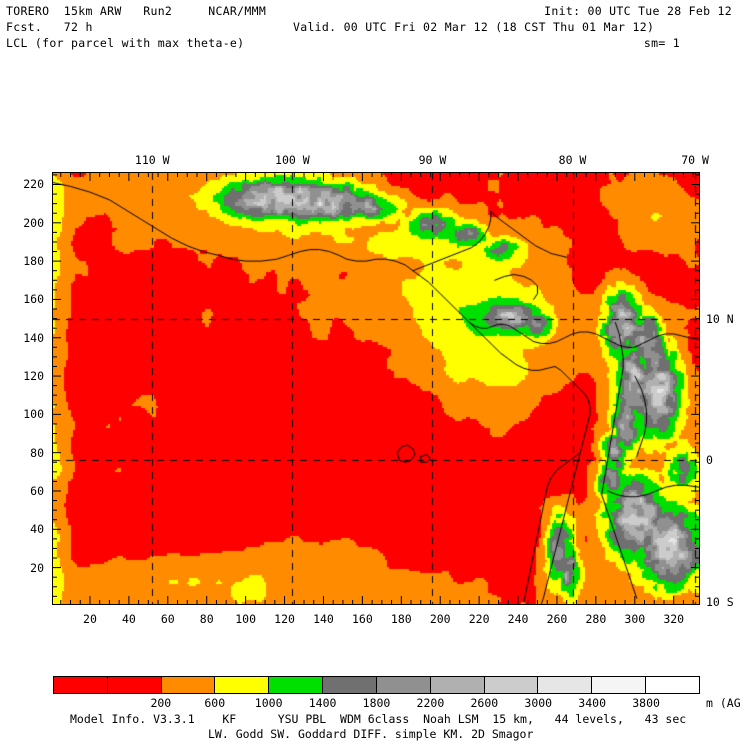  I want to click on colorbar-tick-600: 600, so click(215, 703).